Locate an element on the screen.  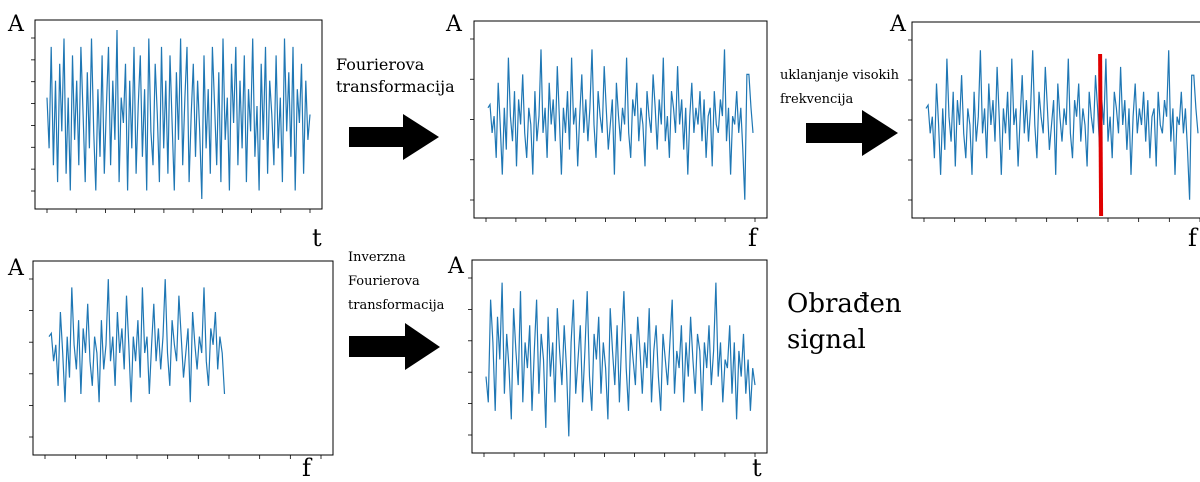
cutoff-line is located at coordinates (1101, 135).